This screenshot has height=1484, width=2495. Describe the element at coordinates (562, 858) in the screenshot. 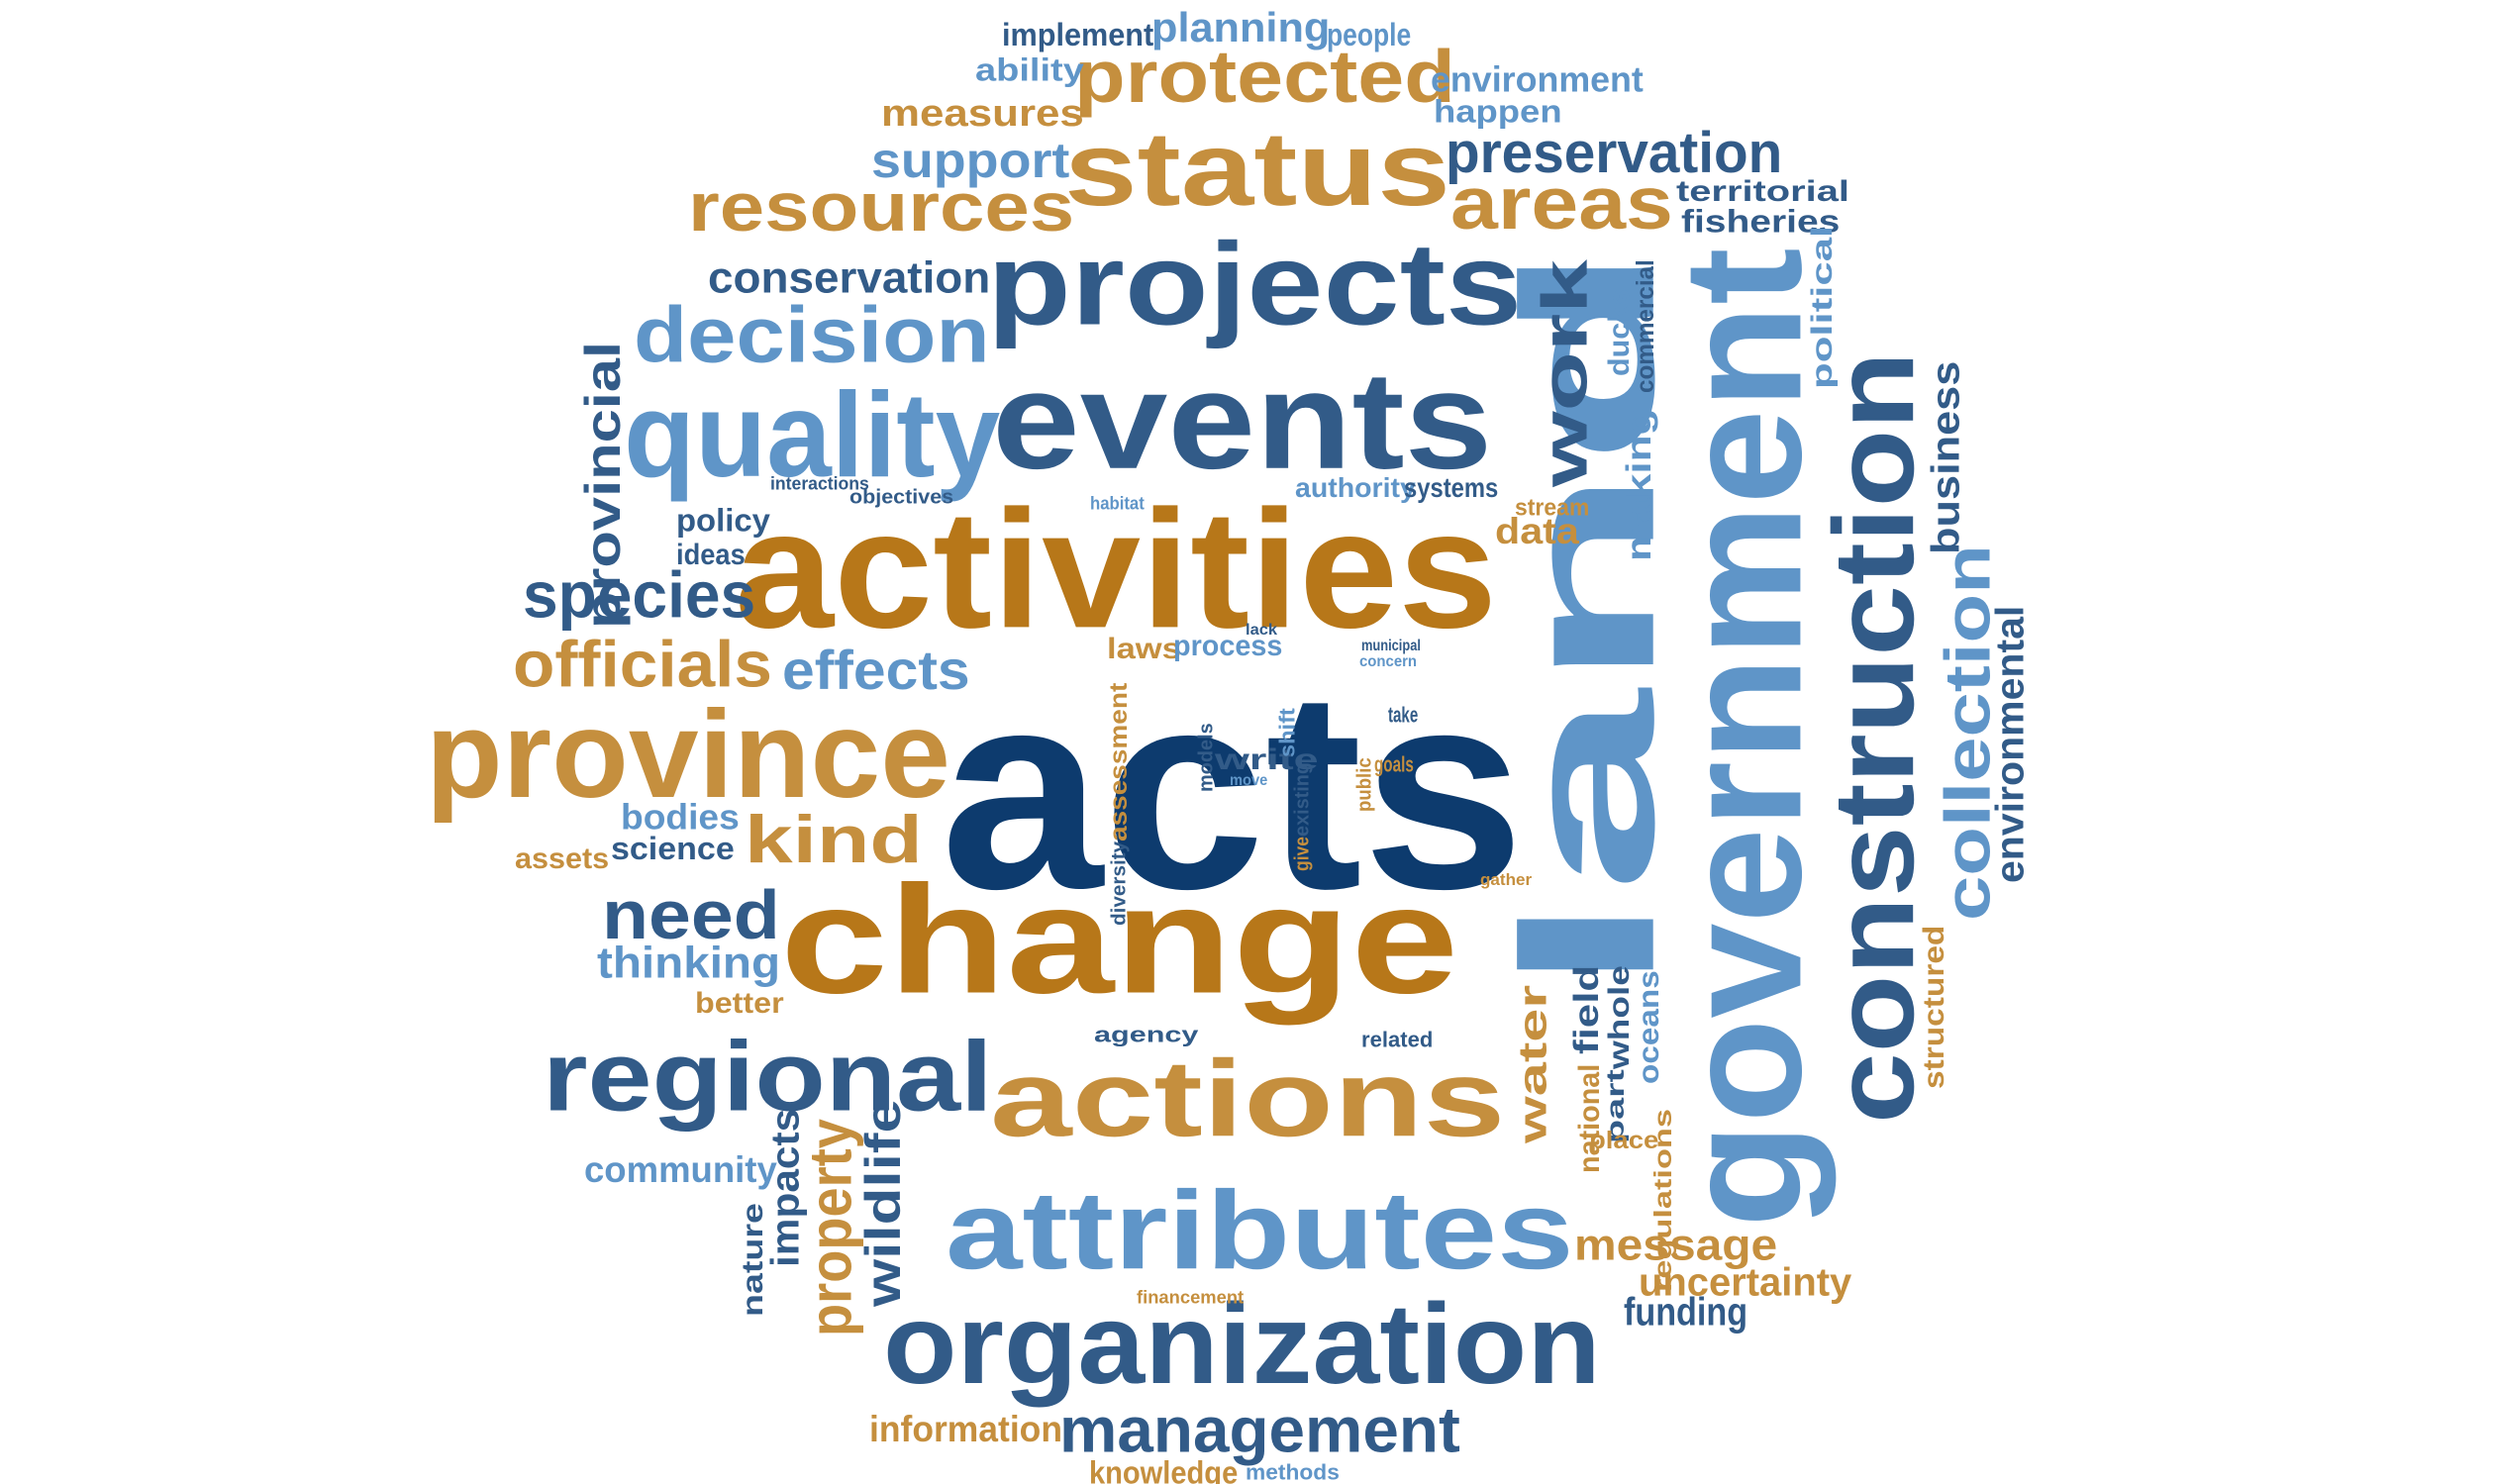

I see `word-assets: assets` at that location.